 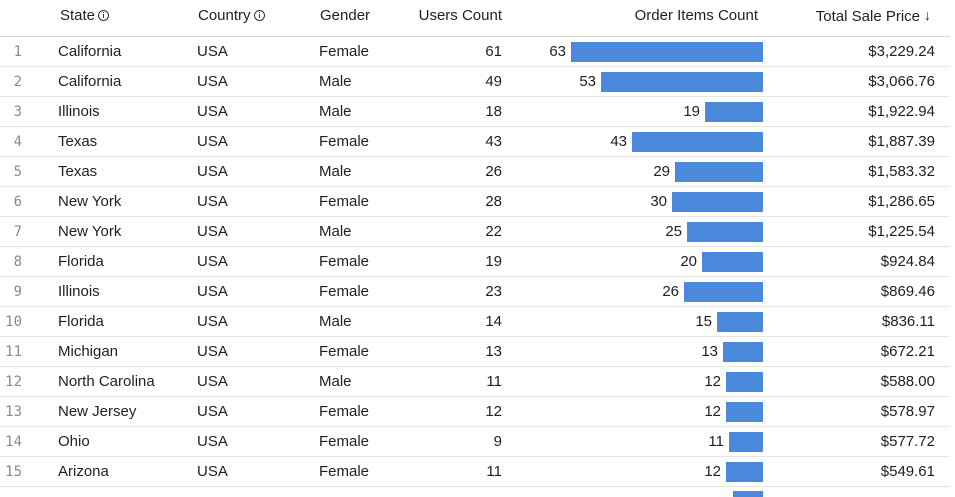 I want to click on order-items-value: 30, so click(x=658, y=201).